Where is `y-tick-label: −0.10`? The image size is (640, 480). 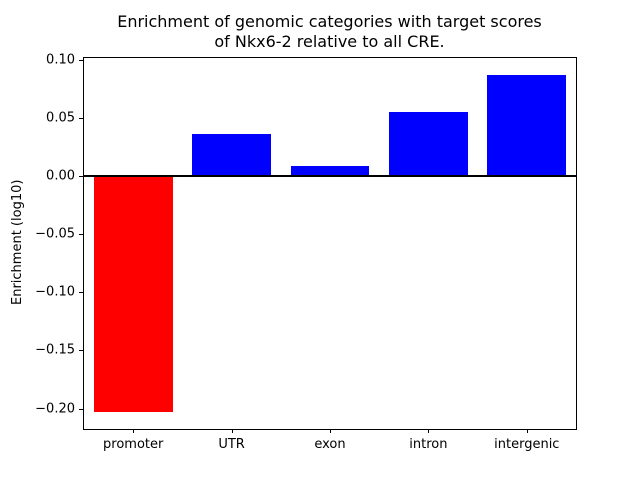
y-tick-label: −0.10 is located at coordinates (55, 292).